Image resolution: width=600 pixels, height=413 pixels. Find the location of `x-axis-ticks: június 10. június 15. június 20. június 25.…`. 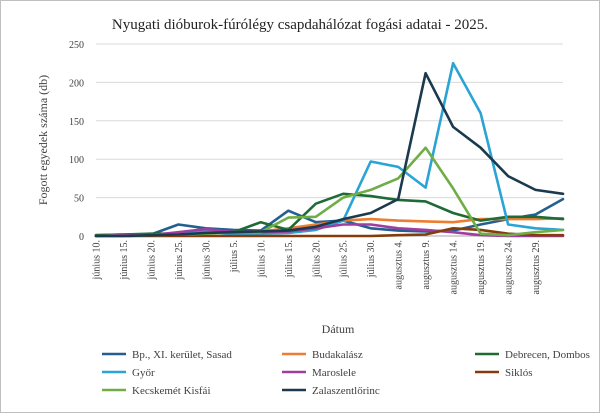

x-axis-ticks: június 10. június 15. június 20. június 25.… is located at coordinates (317, 267).